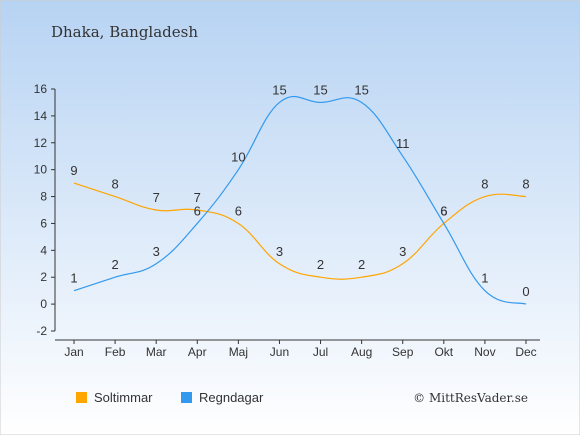 The image size is (580, 435). What do you see at coordinates (361, 352) in the screenshot?
I see `x-tick-label: Aug` at bounding box center [361, 352].